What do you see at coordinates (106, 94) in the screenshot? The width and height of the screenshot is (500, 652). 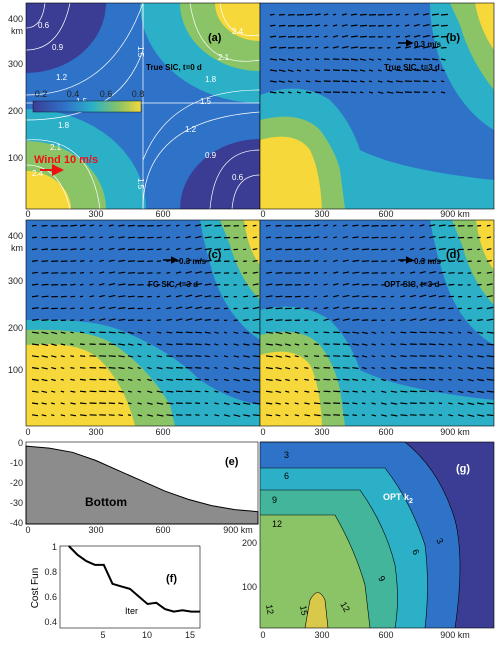 I see `colorbar-tick: 0.6` at bounding box center [106, 94].